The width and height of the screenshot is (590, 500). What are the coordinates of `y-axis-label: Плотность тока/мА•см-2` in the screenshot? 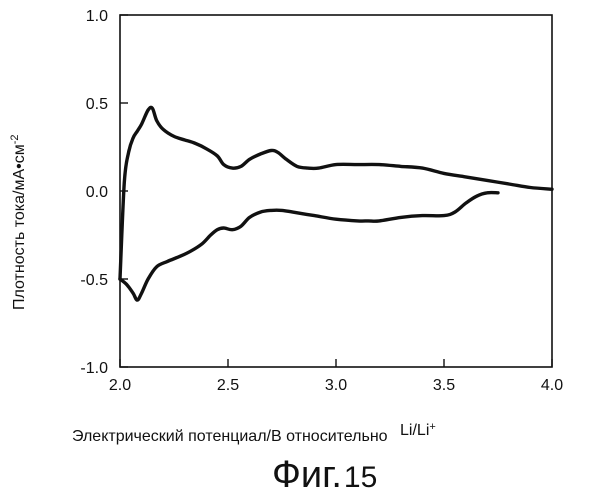 It's located at (18, 222).